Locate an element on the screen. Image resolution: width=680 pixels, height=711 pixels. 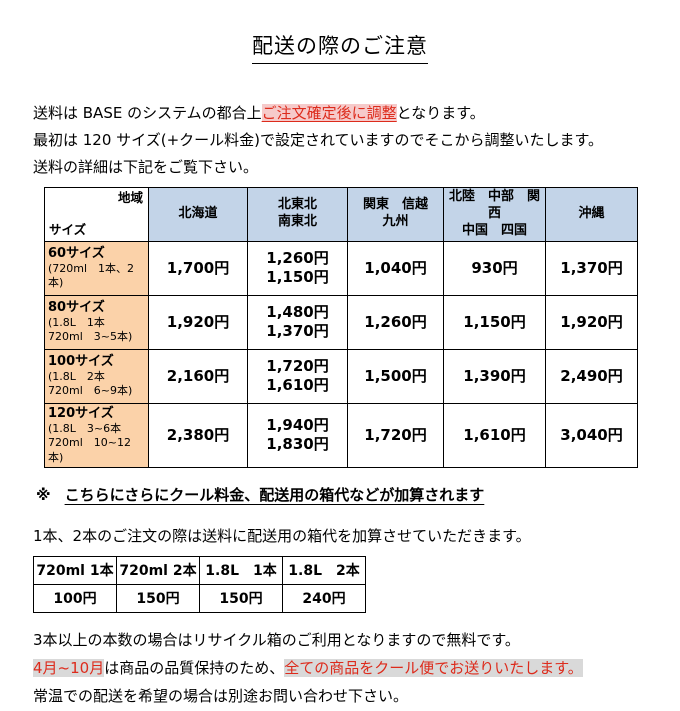
size-detail: 720ml 10~12本) is located at coordinates (89, 450).